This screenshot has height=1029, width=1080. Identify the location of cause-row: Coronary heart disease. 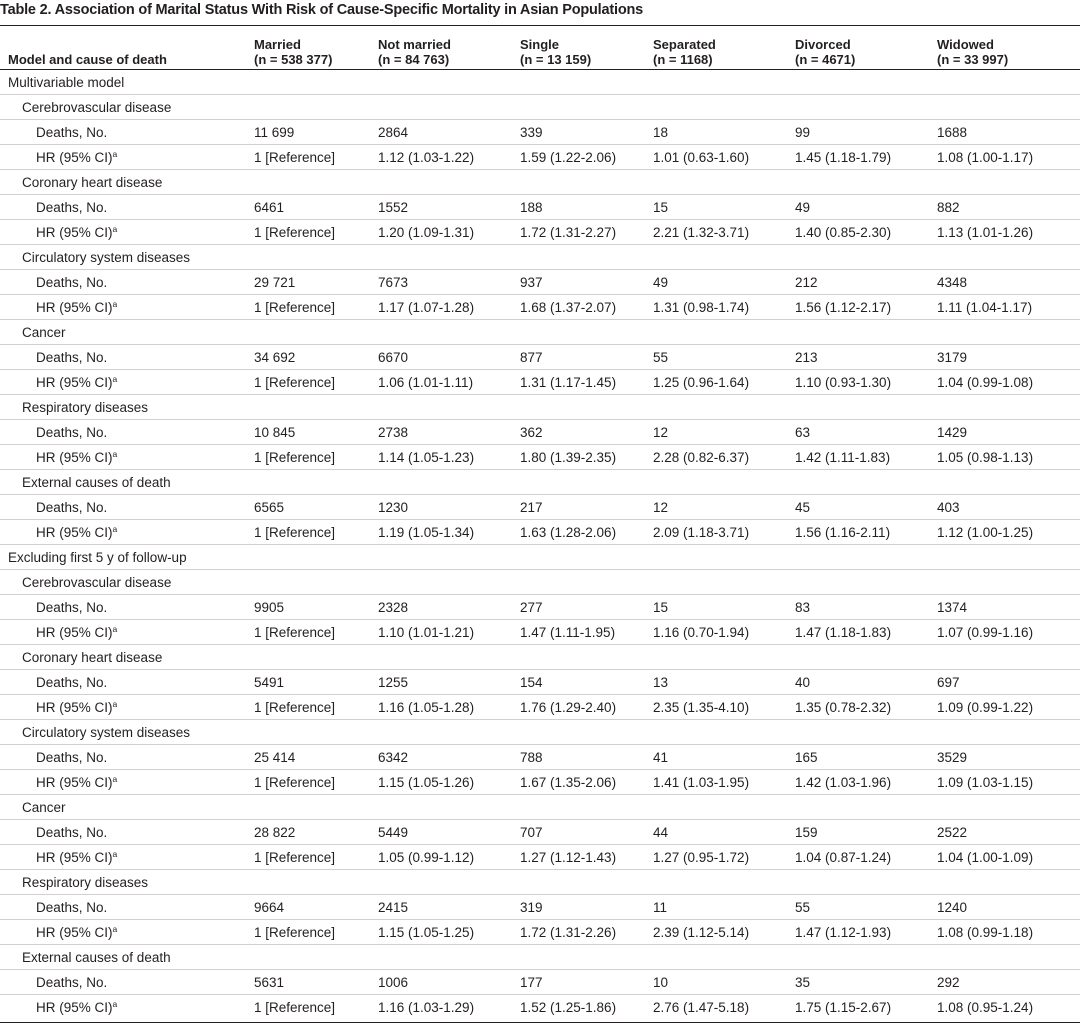
(540, 657).